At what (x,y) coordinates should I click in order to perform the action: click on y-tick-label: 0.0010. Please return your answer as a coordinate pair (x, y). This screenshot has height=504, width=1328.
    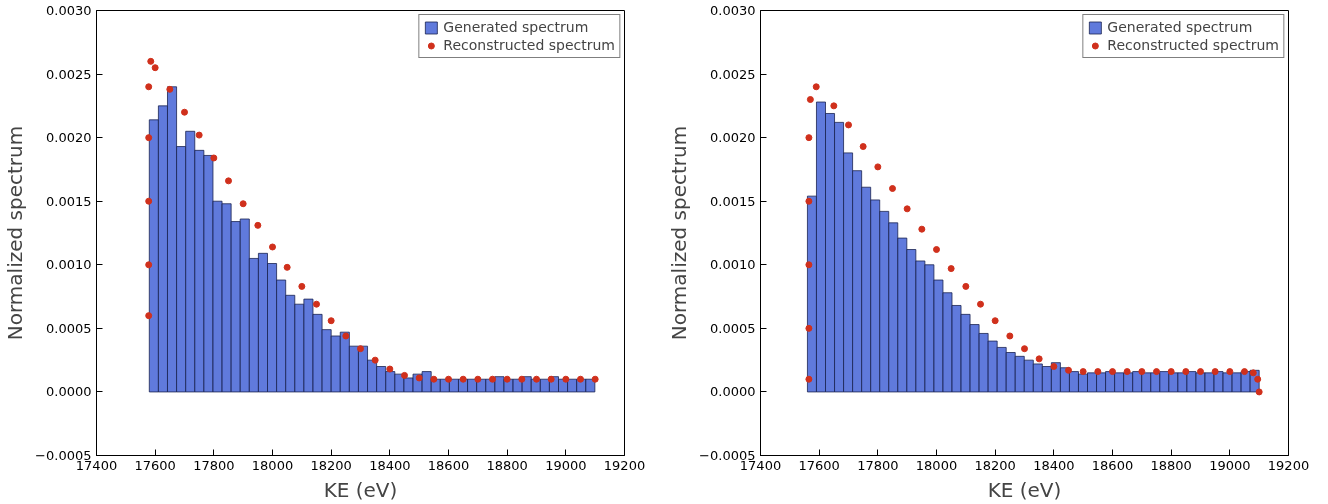
    Looking at the image, I should click on (69, 265).